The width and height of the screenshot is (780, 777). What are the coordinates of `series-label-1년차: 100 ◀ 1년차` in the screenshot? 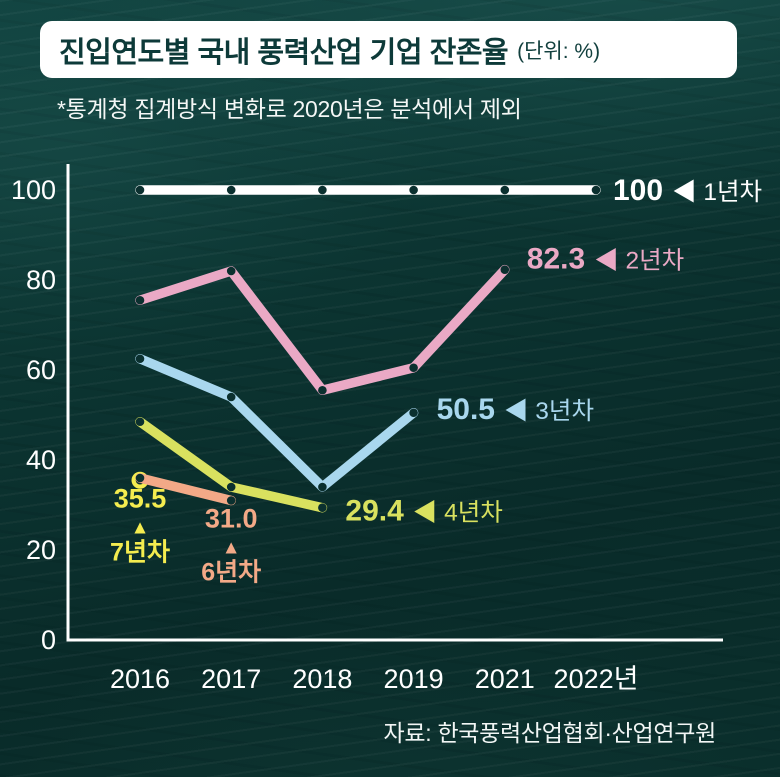 It's located at (687, 190).